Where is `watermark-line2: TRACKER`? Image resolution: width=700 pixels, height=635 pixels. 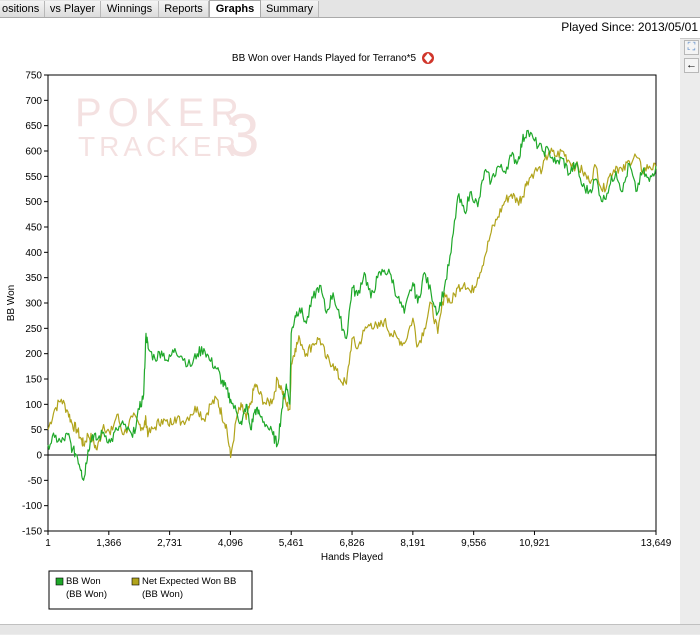 watermark-line2: TRACKER is located at coordinates (159, 146).